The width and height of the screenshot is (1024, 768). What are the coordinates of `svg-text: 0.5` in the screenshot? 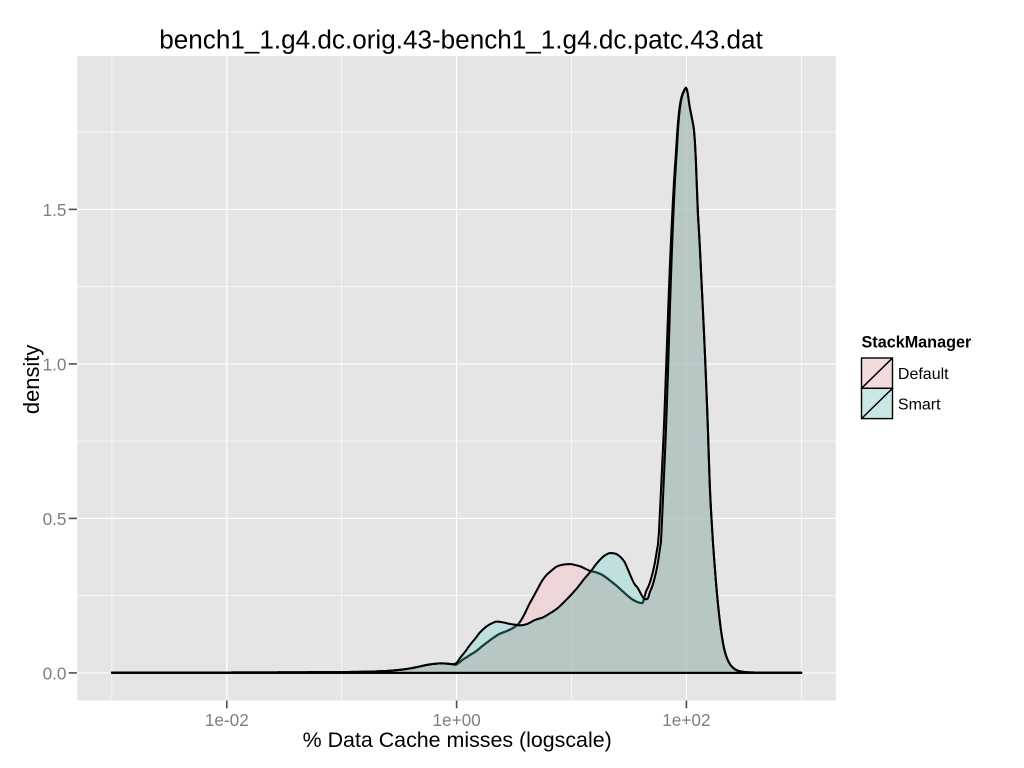 It's located at (55, 519).